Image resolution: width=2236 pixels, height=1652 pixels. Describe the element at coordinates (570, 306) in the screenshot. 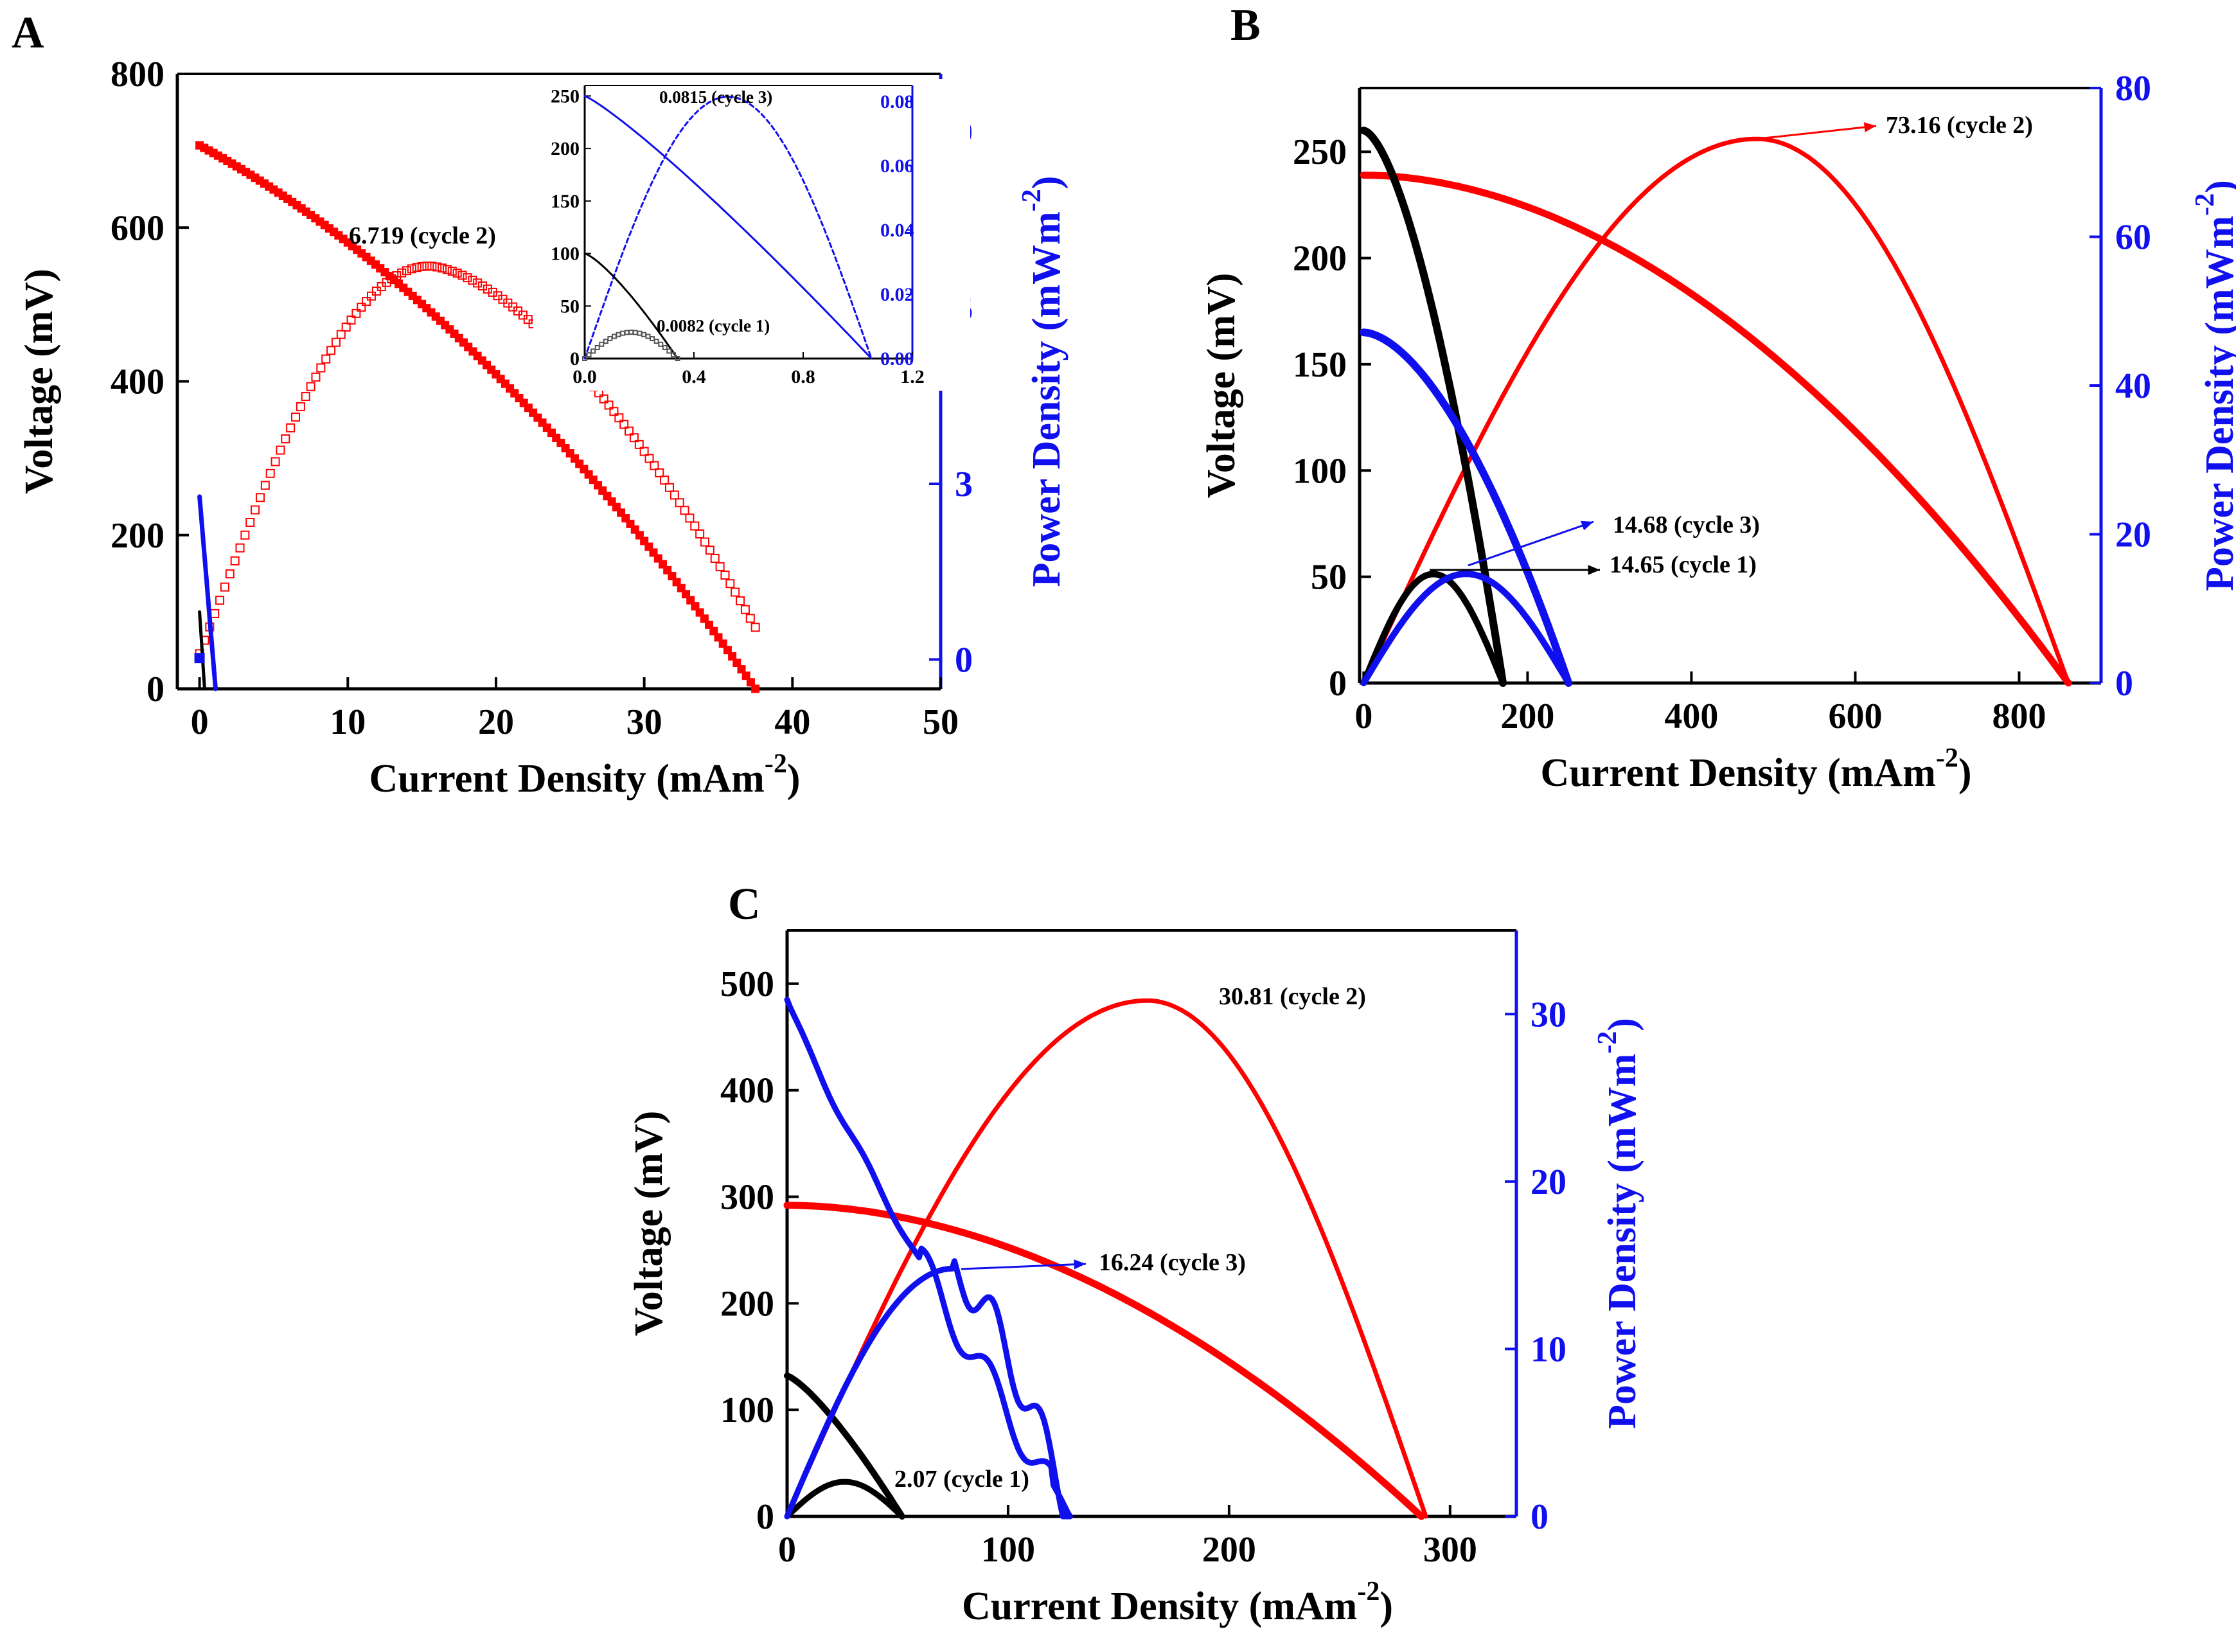

I see `inset-y-tick-label: 50` at that location.